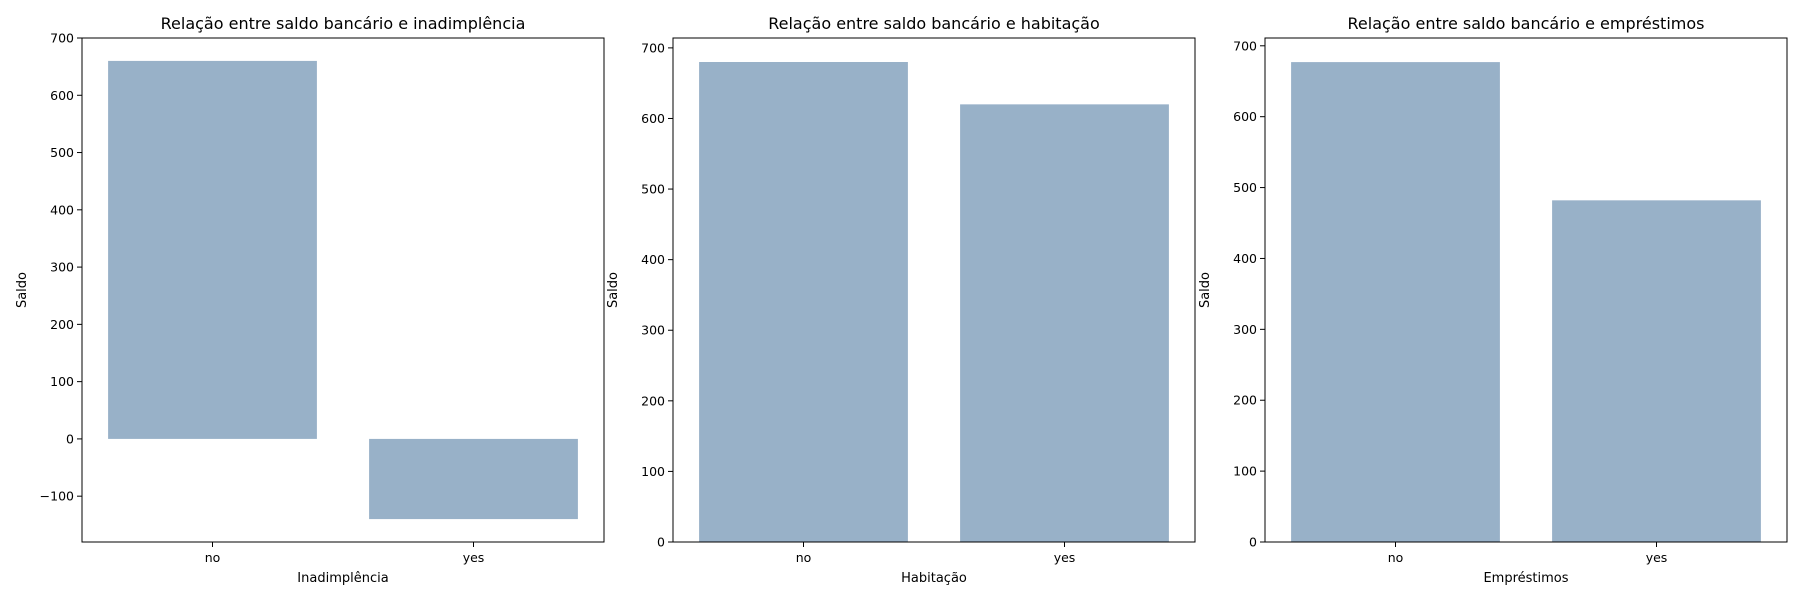  I want to click on chart-title: Relação entre saldo bancário e habitação, so click(934, 23).